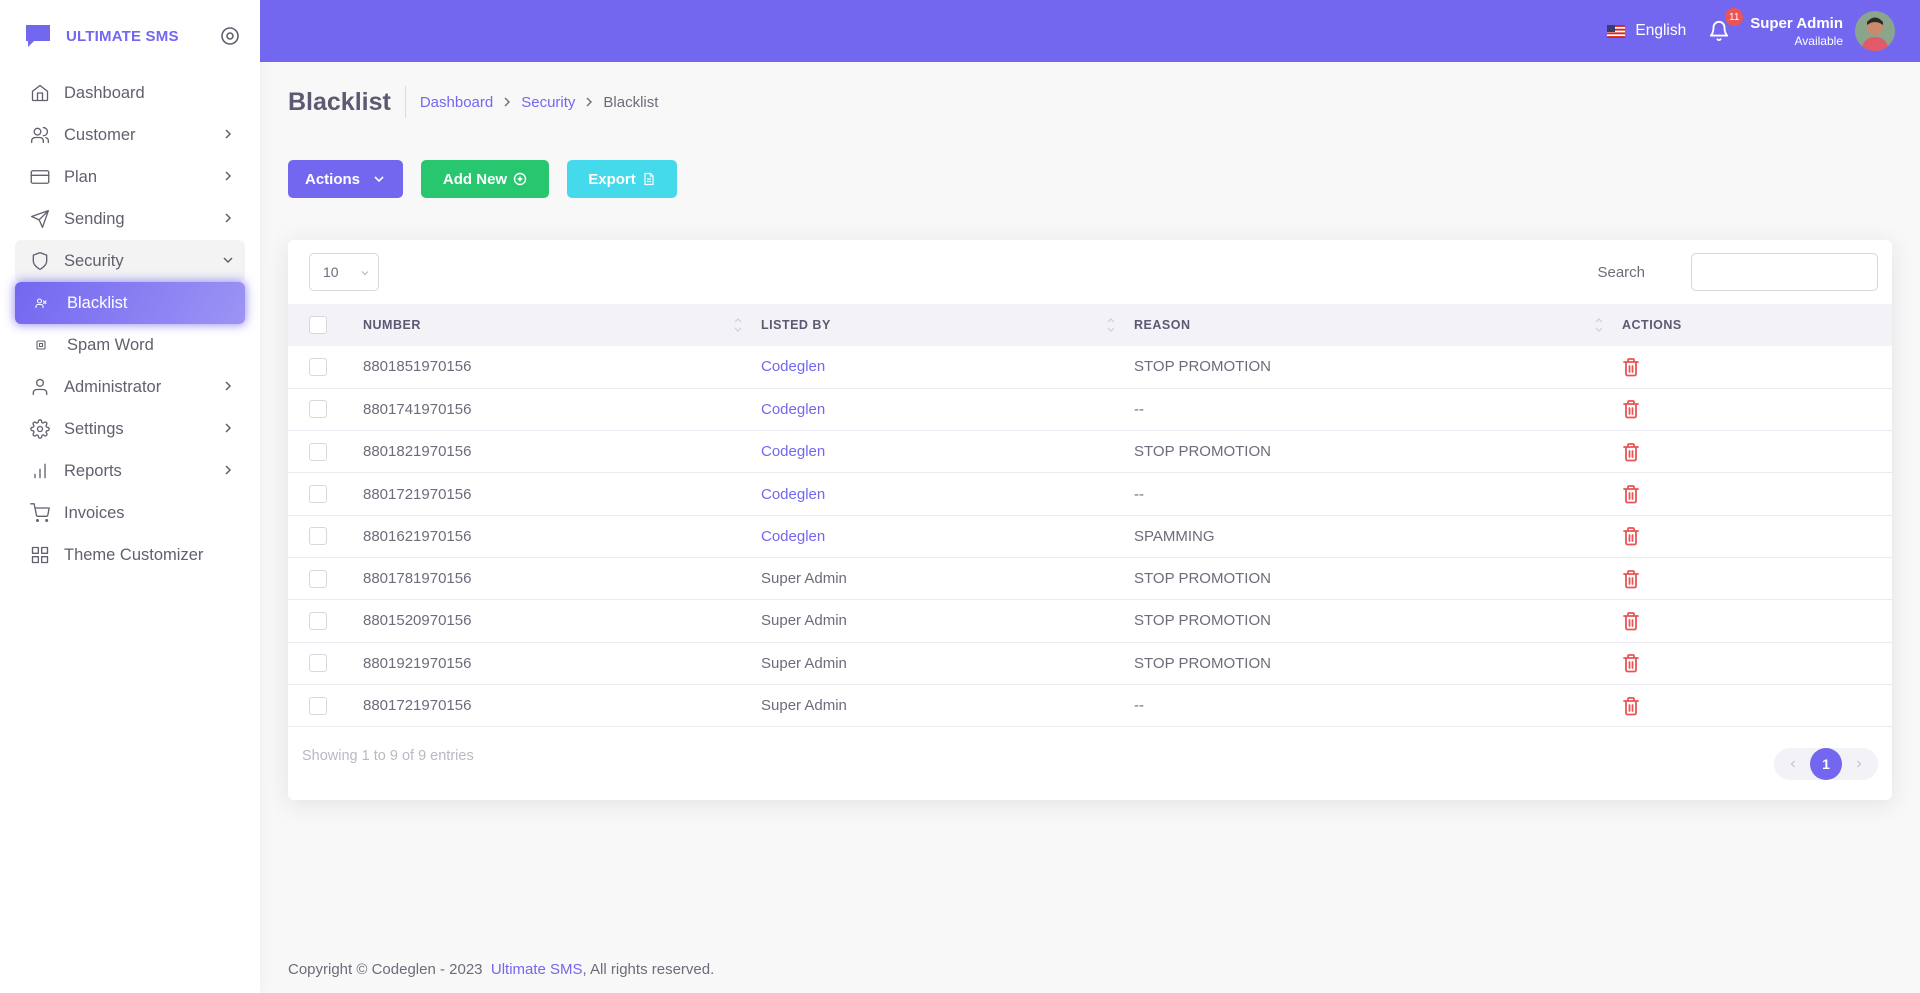 Image resolution: width=1920 pixels, height=993 pixels. I want to click on reason-cell: SPAMMING, so click(1174, 536).